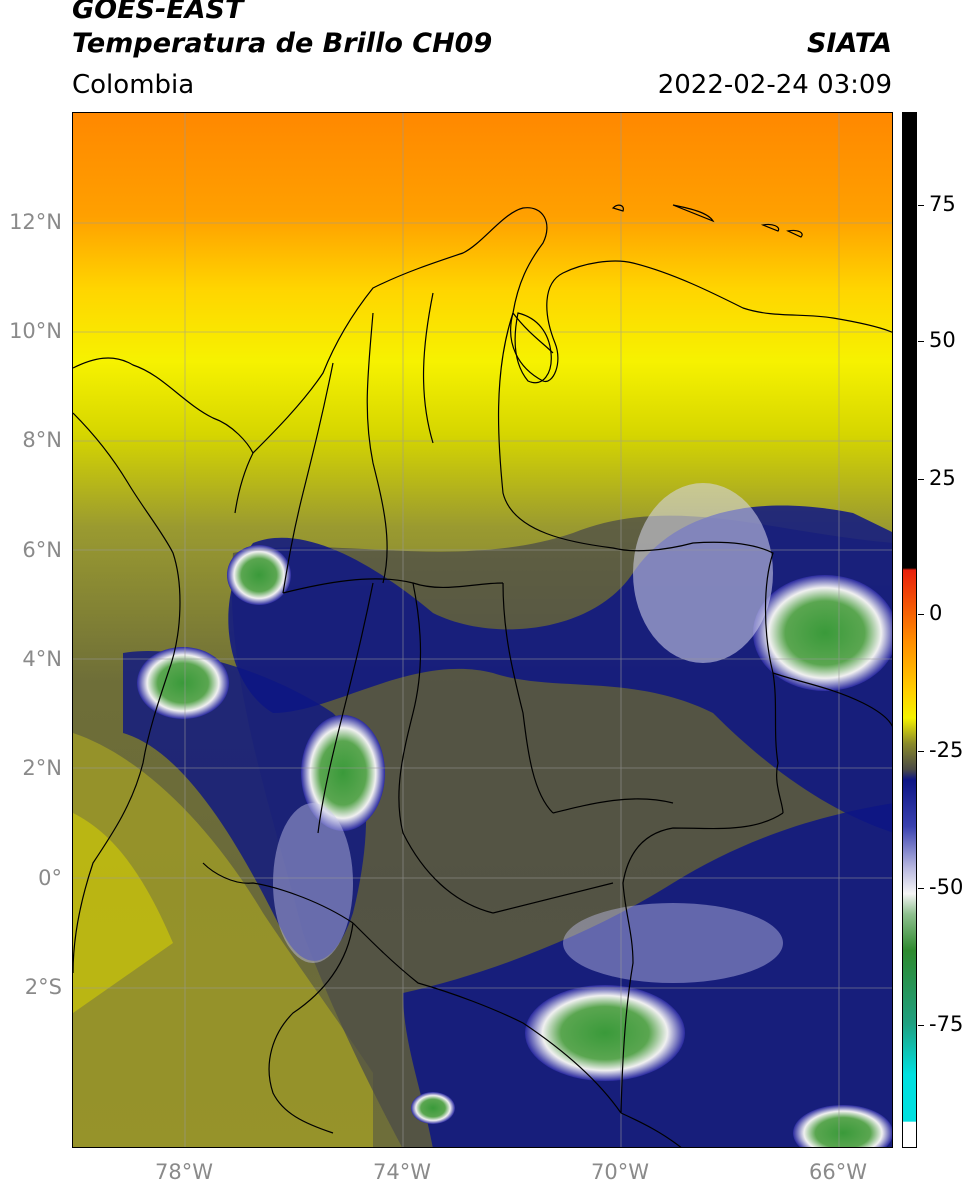 Image resolution: width=966 pixels, height=1190 pixels. What do you see at coordinates (909, 630) in the screenshot?
I see `colorbar` at bounding box center [909, 630].